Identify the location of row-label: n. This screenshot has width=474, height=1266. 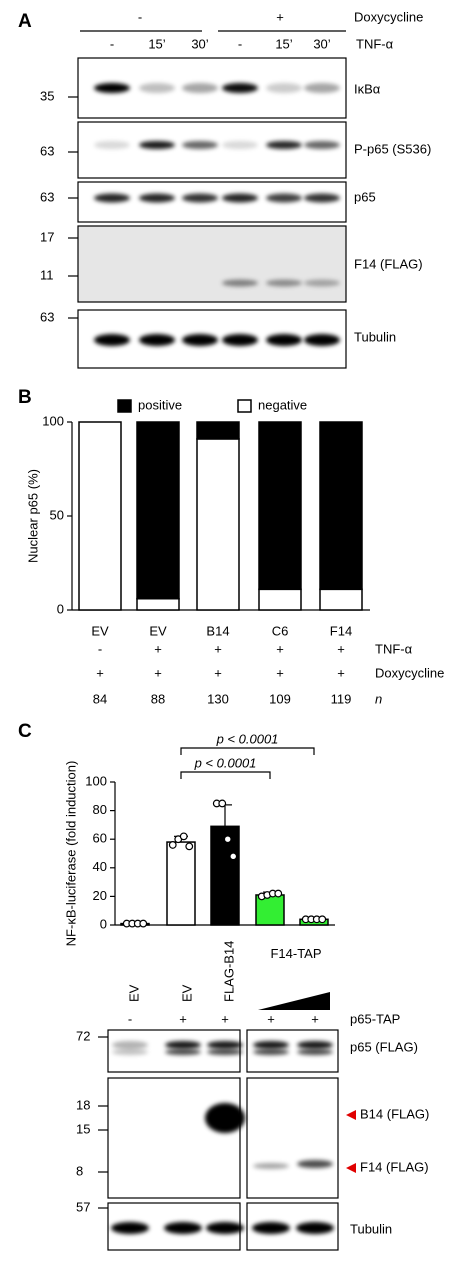
(378, 698).